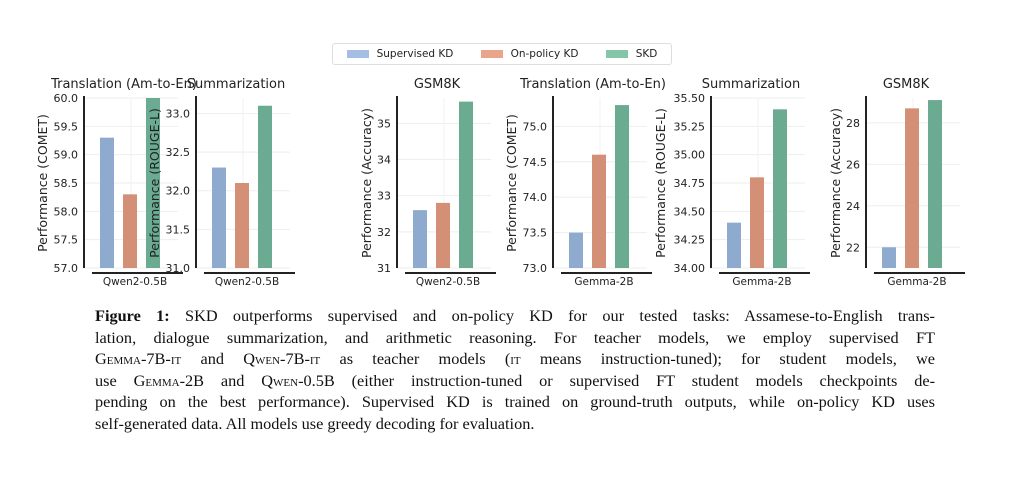 The image size is (1024, 485). What do you see at coordinates (66, 98) in the screenshot?
I see `y-tick-label: 60.0` at bounding box center [66, 98].